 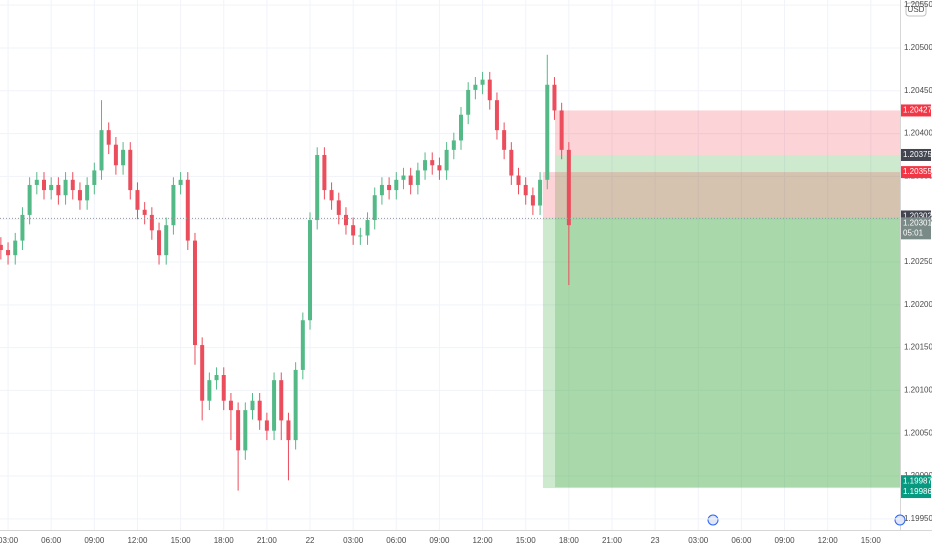 What do you see at coordinates (439, 540) in the screenshot?
I see `x-tick-label: 09:00` at bounding box center [439, 540].